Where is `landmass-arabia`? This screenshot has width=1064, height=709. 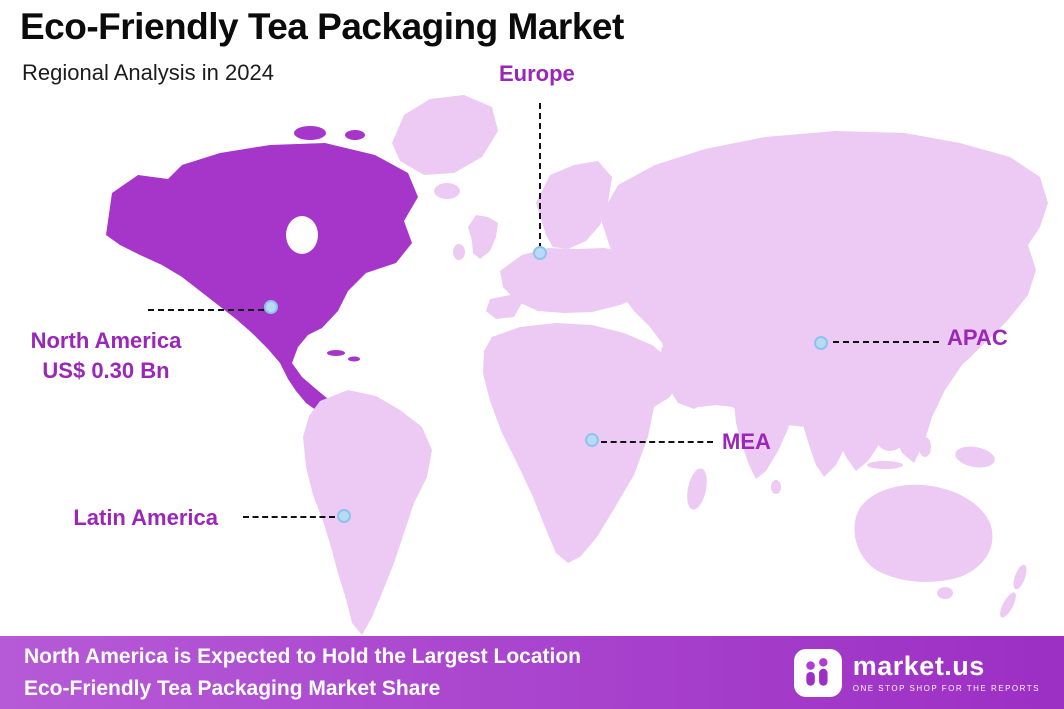 landmass-arabia is located at coordinates (695, 372).